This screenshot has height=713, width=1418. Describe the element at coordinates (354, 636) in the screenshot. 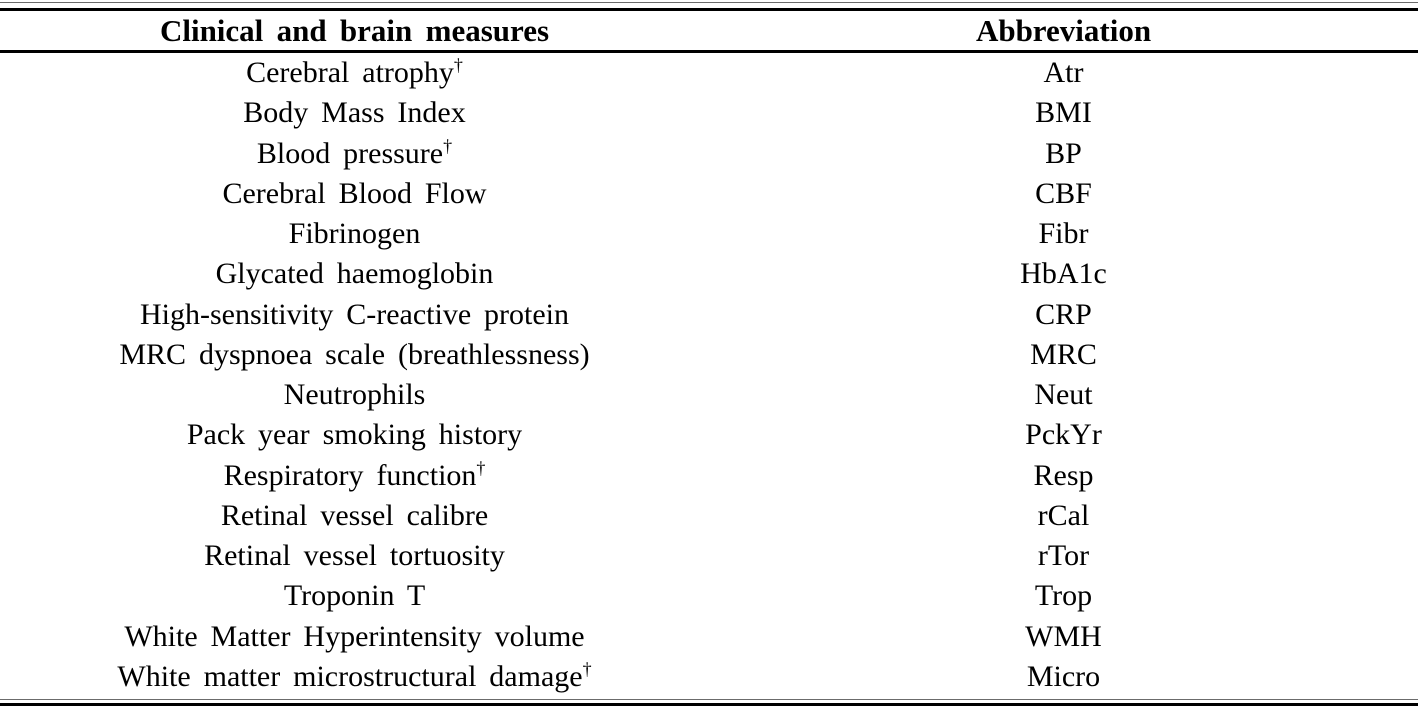

I see `measure-cell: White Matter Hyperintensity volume` at that location.